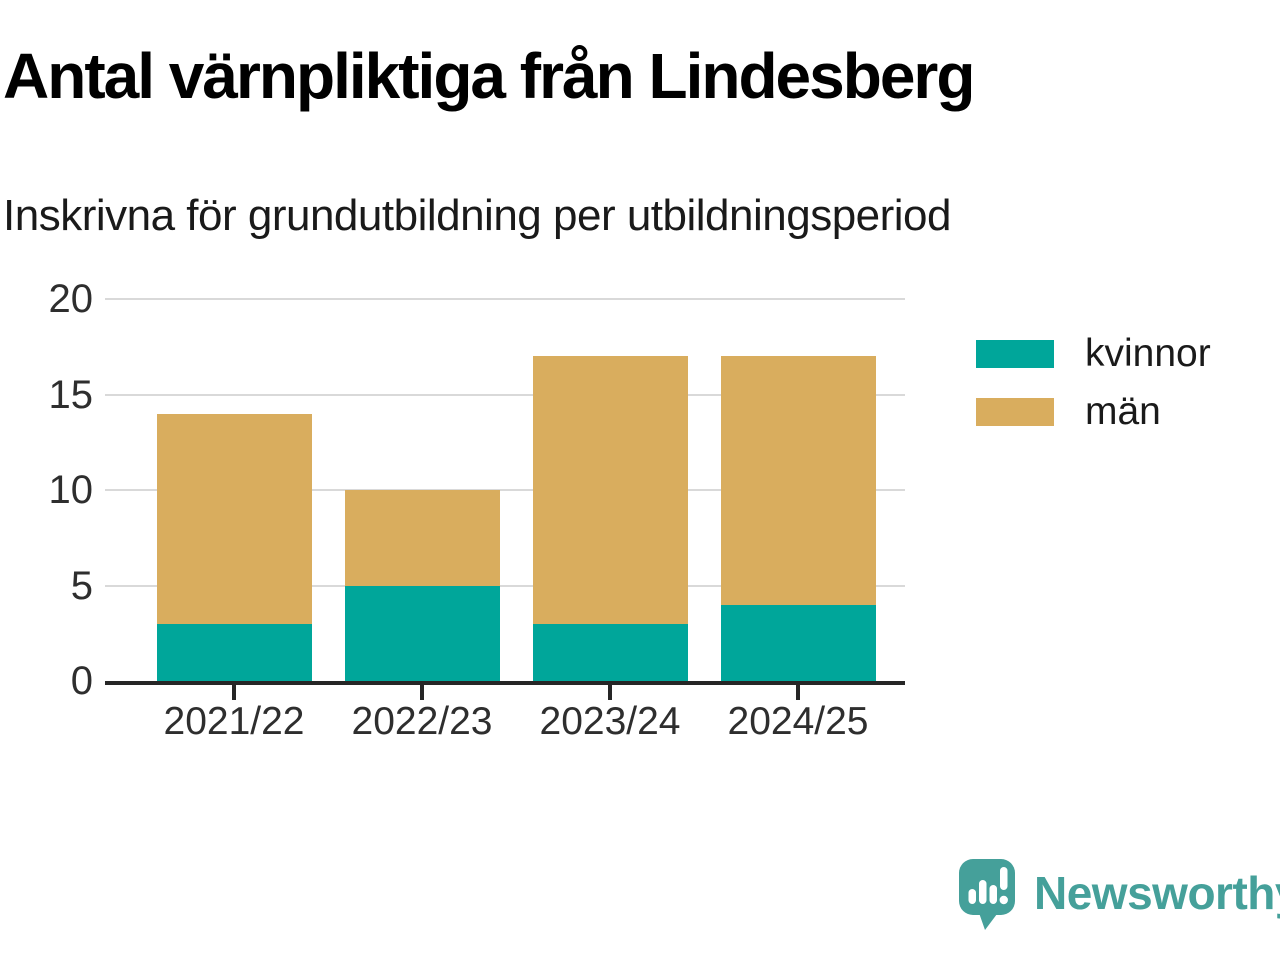 This screenshot has width=1280, height=960. I want to click on y-tick-label-0: 0, so click(81, 681).